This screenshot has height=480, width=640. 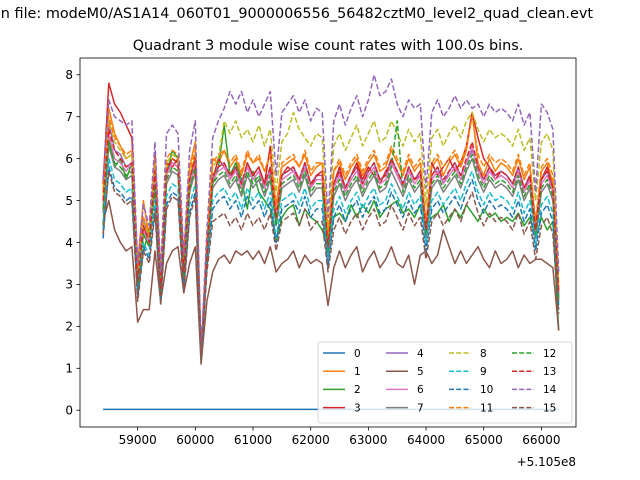 I want to click on y-tick-label: 8, so click(x=69, y=75).